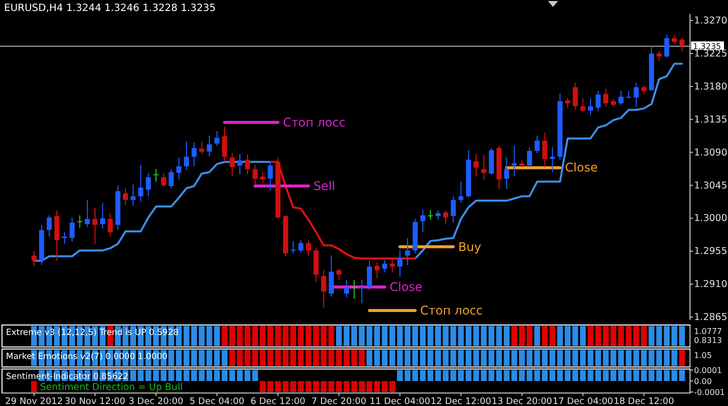 Image resolution: width=728 pixels, height=406 pixels. I want to click on x-tick-label: 17 Dec 04:00, so click(583, 401).